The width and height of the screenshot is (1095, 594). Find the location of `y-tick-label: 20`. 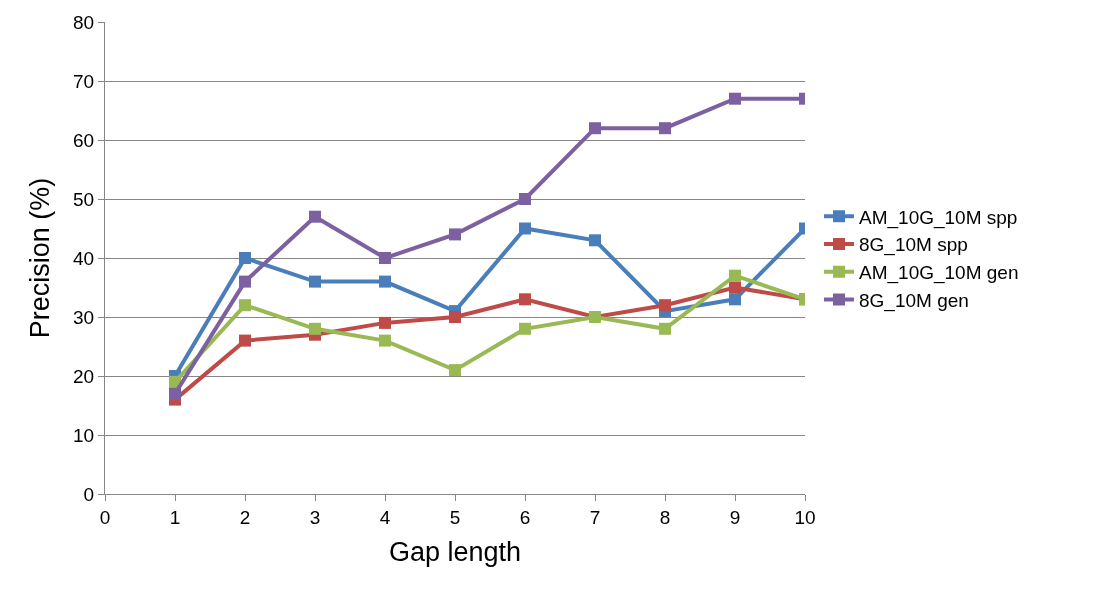

y-tick-label: 20 is located at coordinates (84, 376).